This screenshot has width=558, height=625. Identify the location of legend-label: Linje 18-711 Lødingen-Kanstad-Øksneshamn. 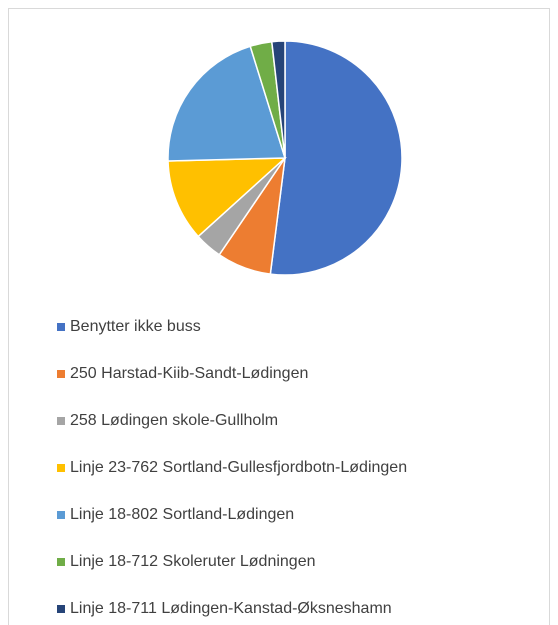
(231, 608).